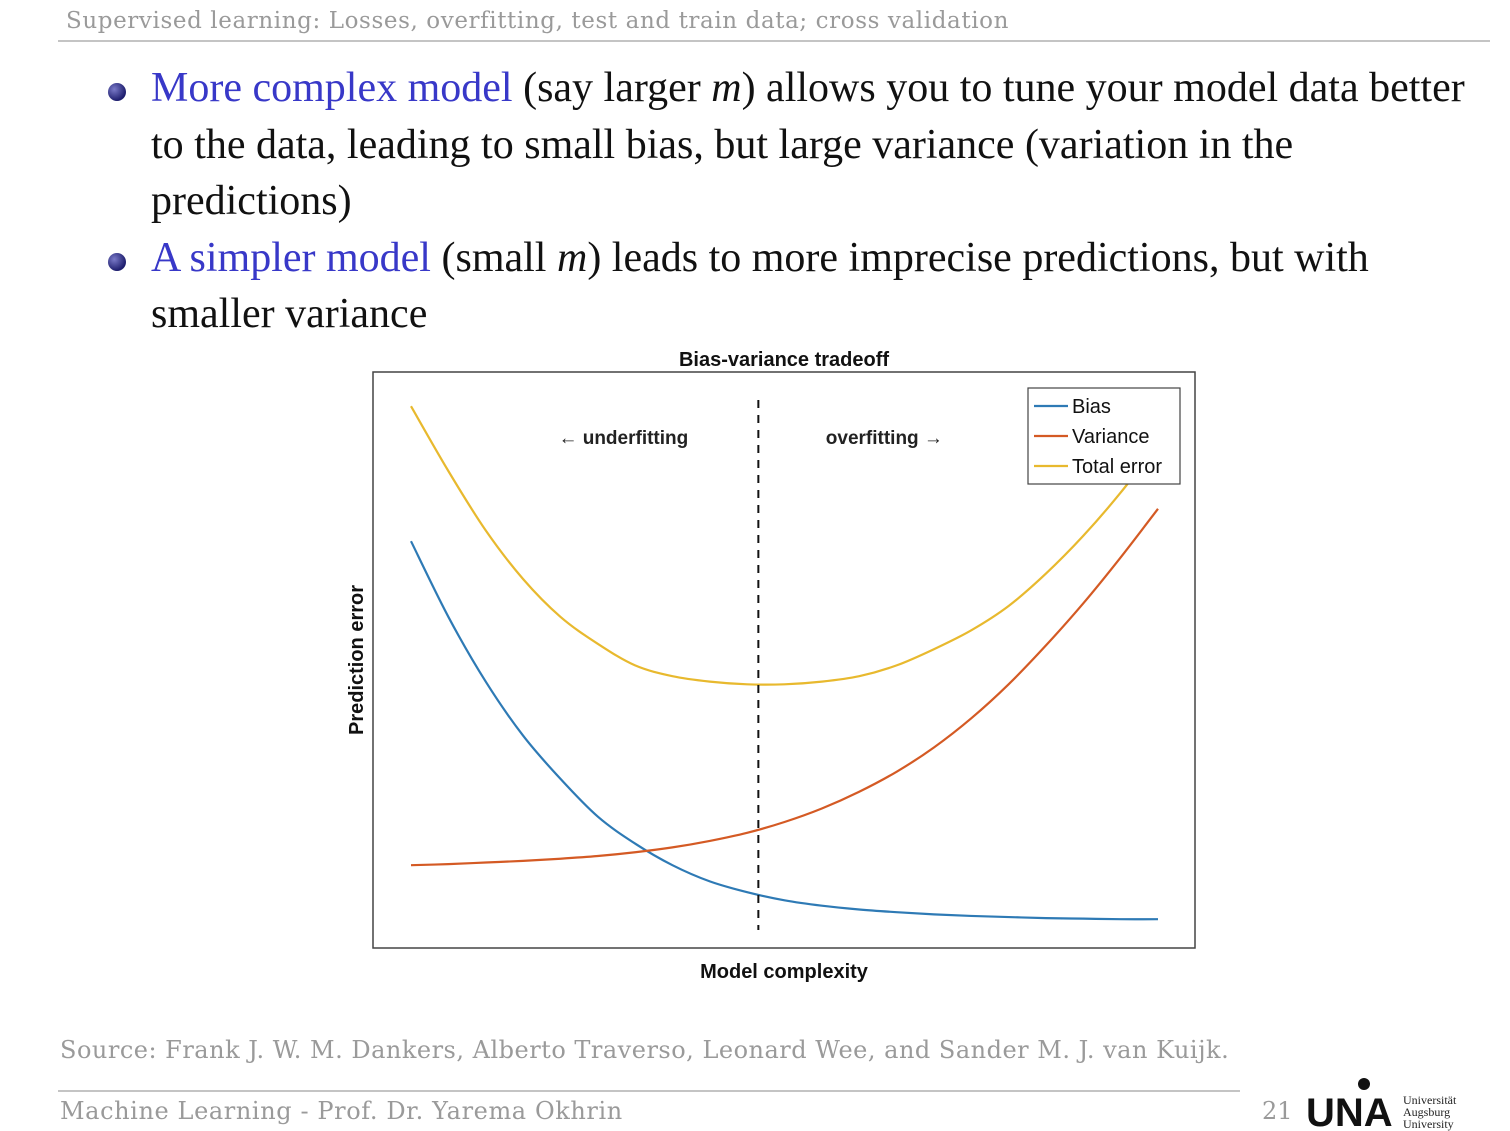 The image size is (1510, 1131). Describe the element at coordinates (1349, 1110) in the screenshot. I see `svg-text: UNA` at that location.